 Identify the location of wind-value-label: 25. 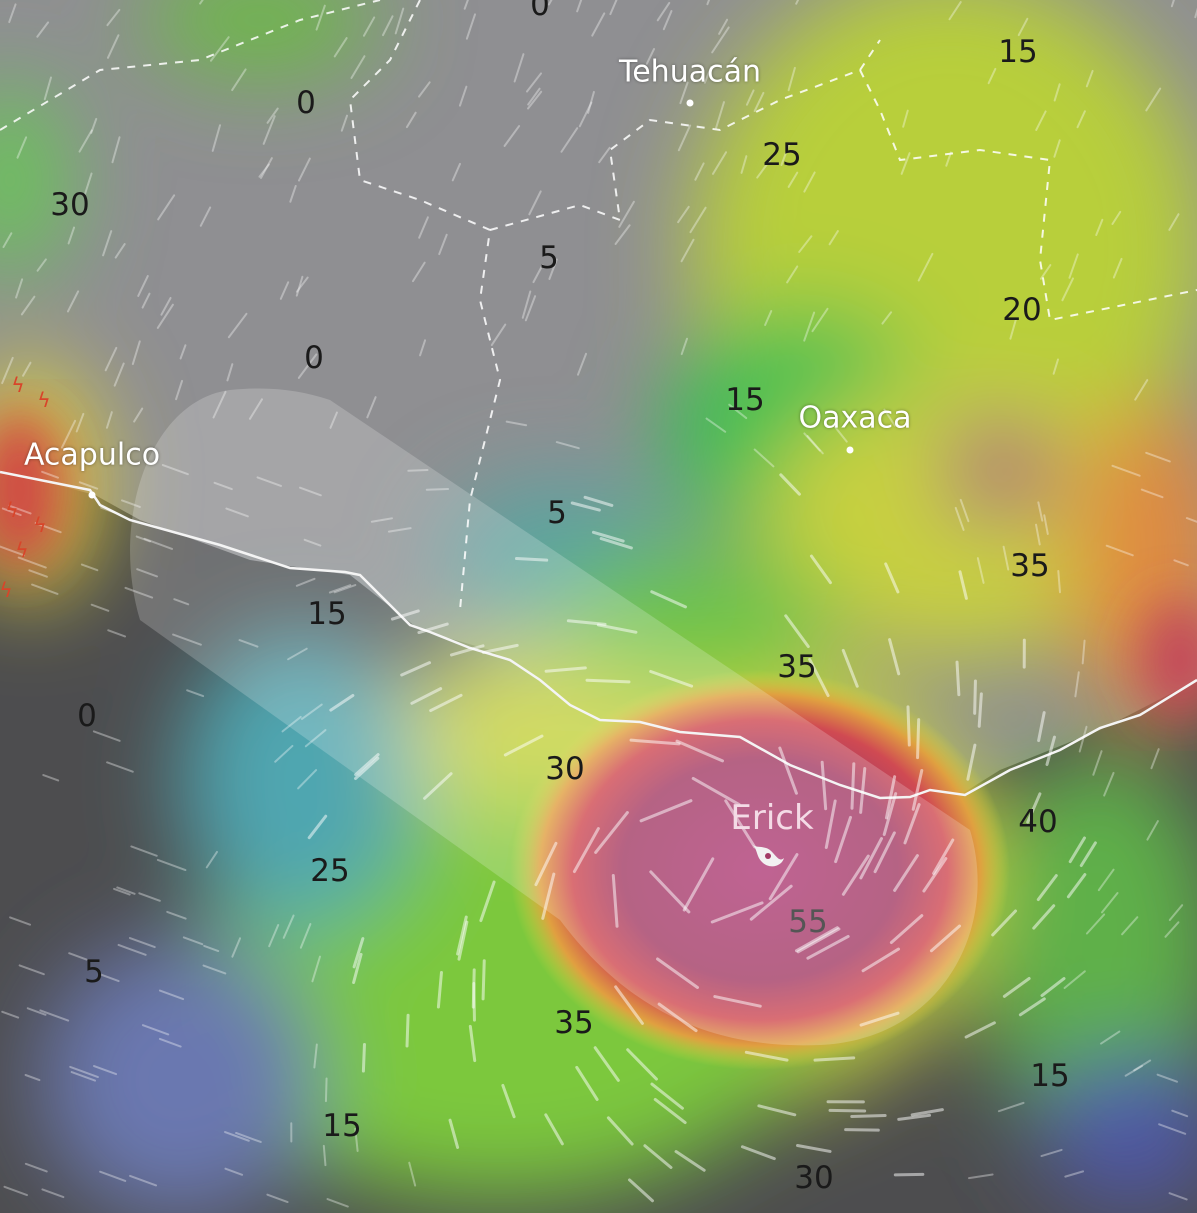
(782, 155).